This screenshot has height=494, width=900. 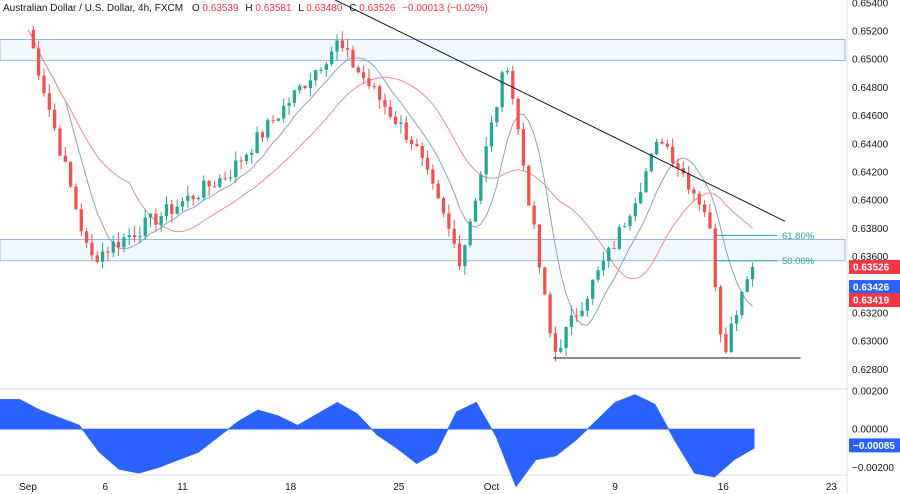 I want to click on legend-close-value: 0.63526, so click(x=377, y=8).